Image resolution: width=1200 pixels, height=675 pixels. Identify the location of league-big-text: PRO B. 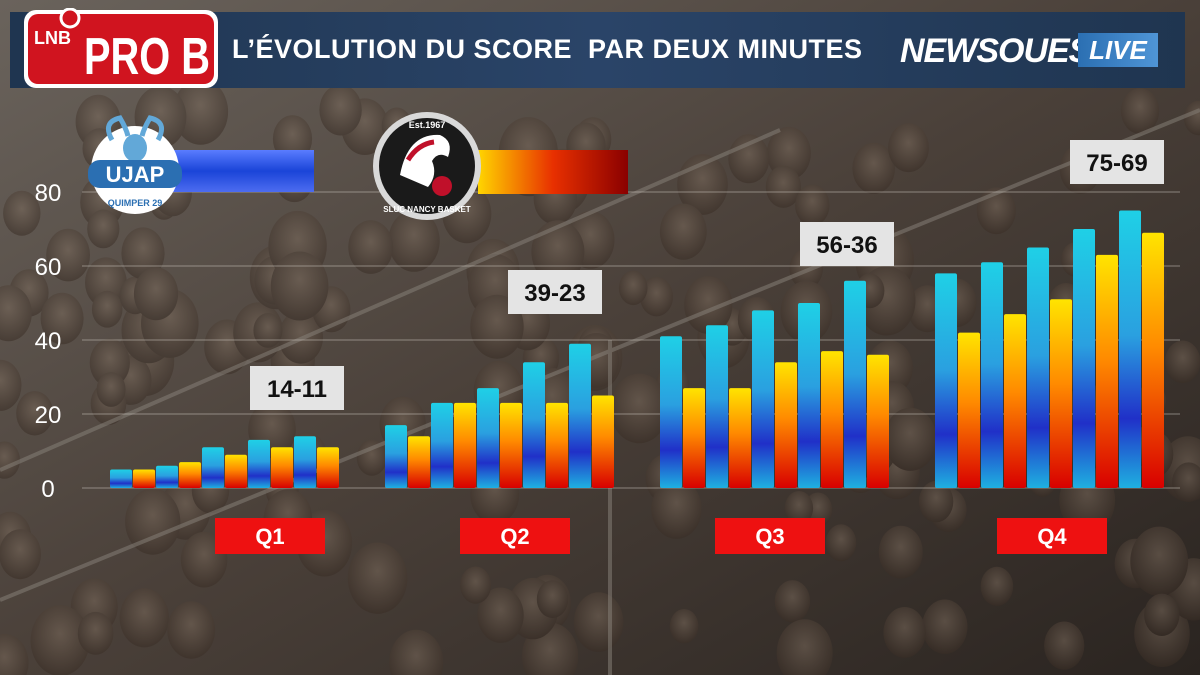
(147, 57).